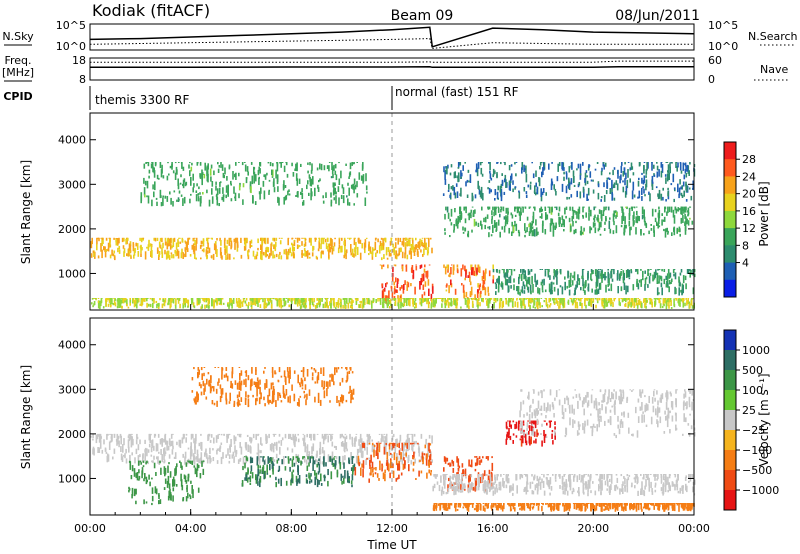  What do you see at coordinates (26, 212) in the screenshot?
I see `power-ylabel: Slant Range [km]` at bounding box center [26, 212].